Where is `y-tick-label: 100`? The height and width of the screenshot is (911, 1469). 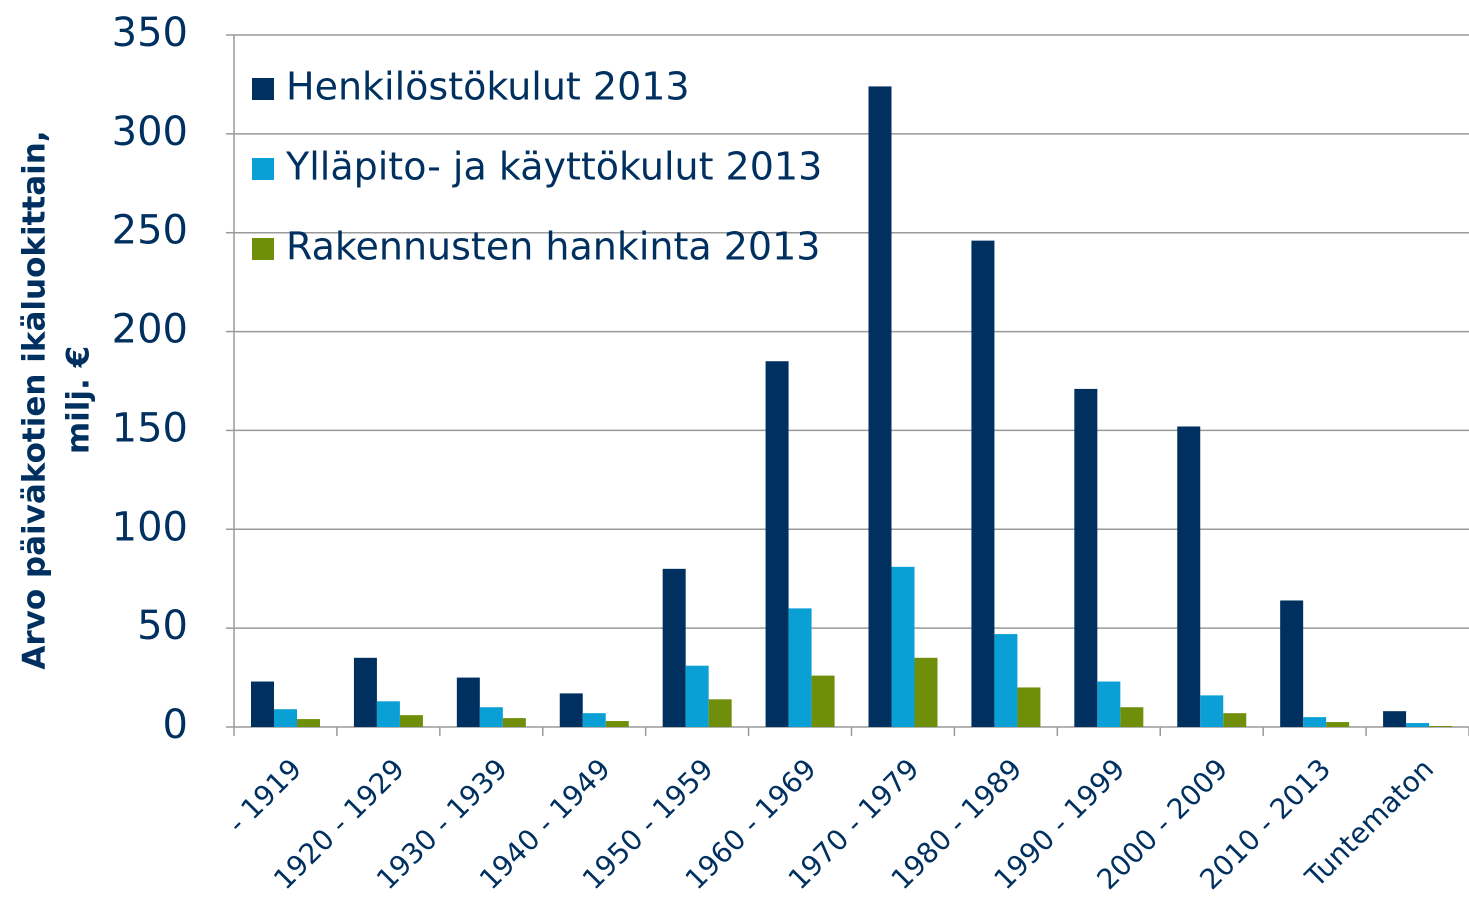 y-tick-label: 100 is located at coordinates (150, 527).